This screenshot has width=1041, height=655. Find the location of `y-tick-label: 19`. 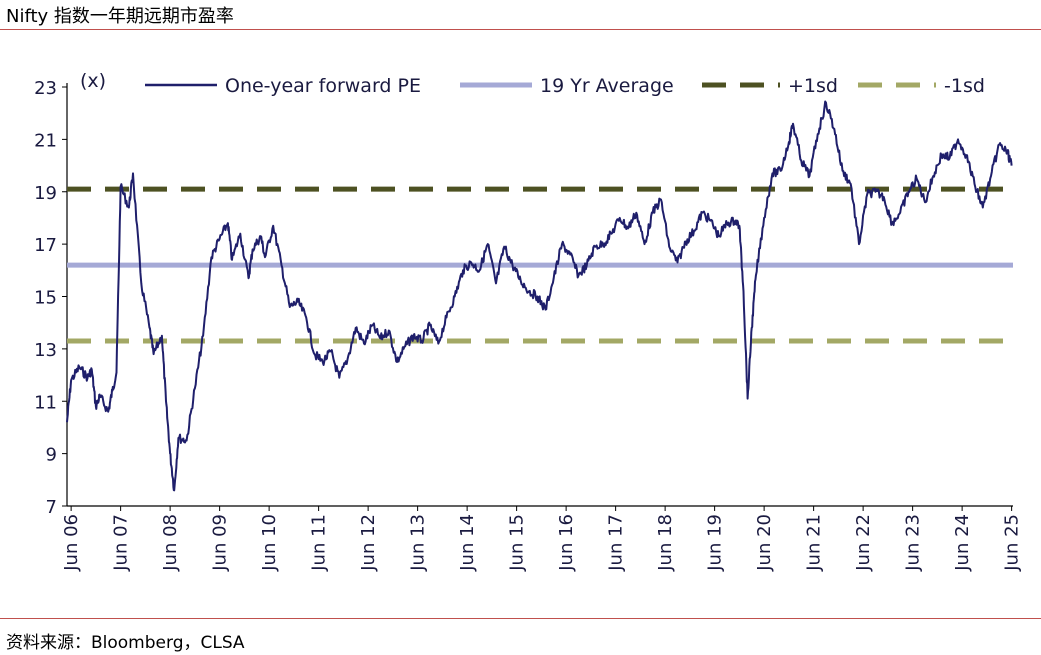

y-tick-label: 19 is located at coordinates (45, 193).